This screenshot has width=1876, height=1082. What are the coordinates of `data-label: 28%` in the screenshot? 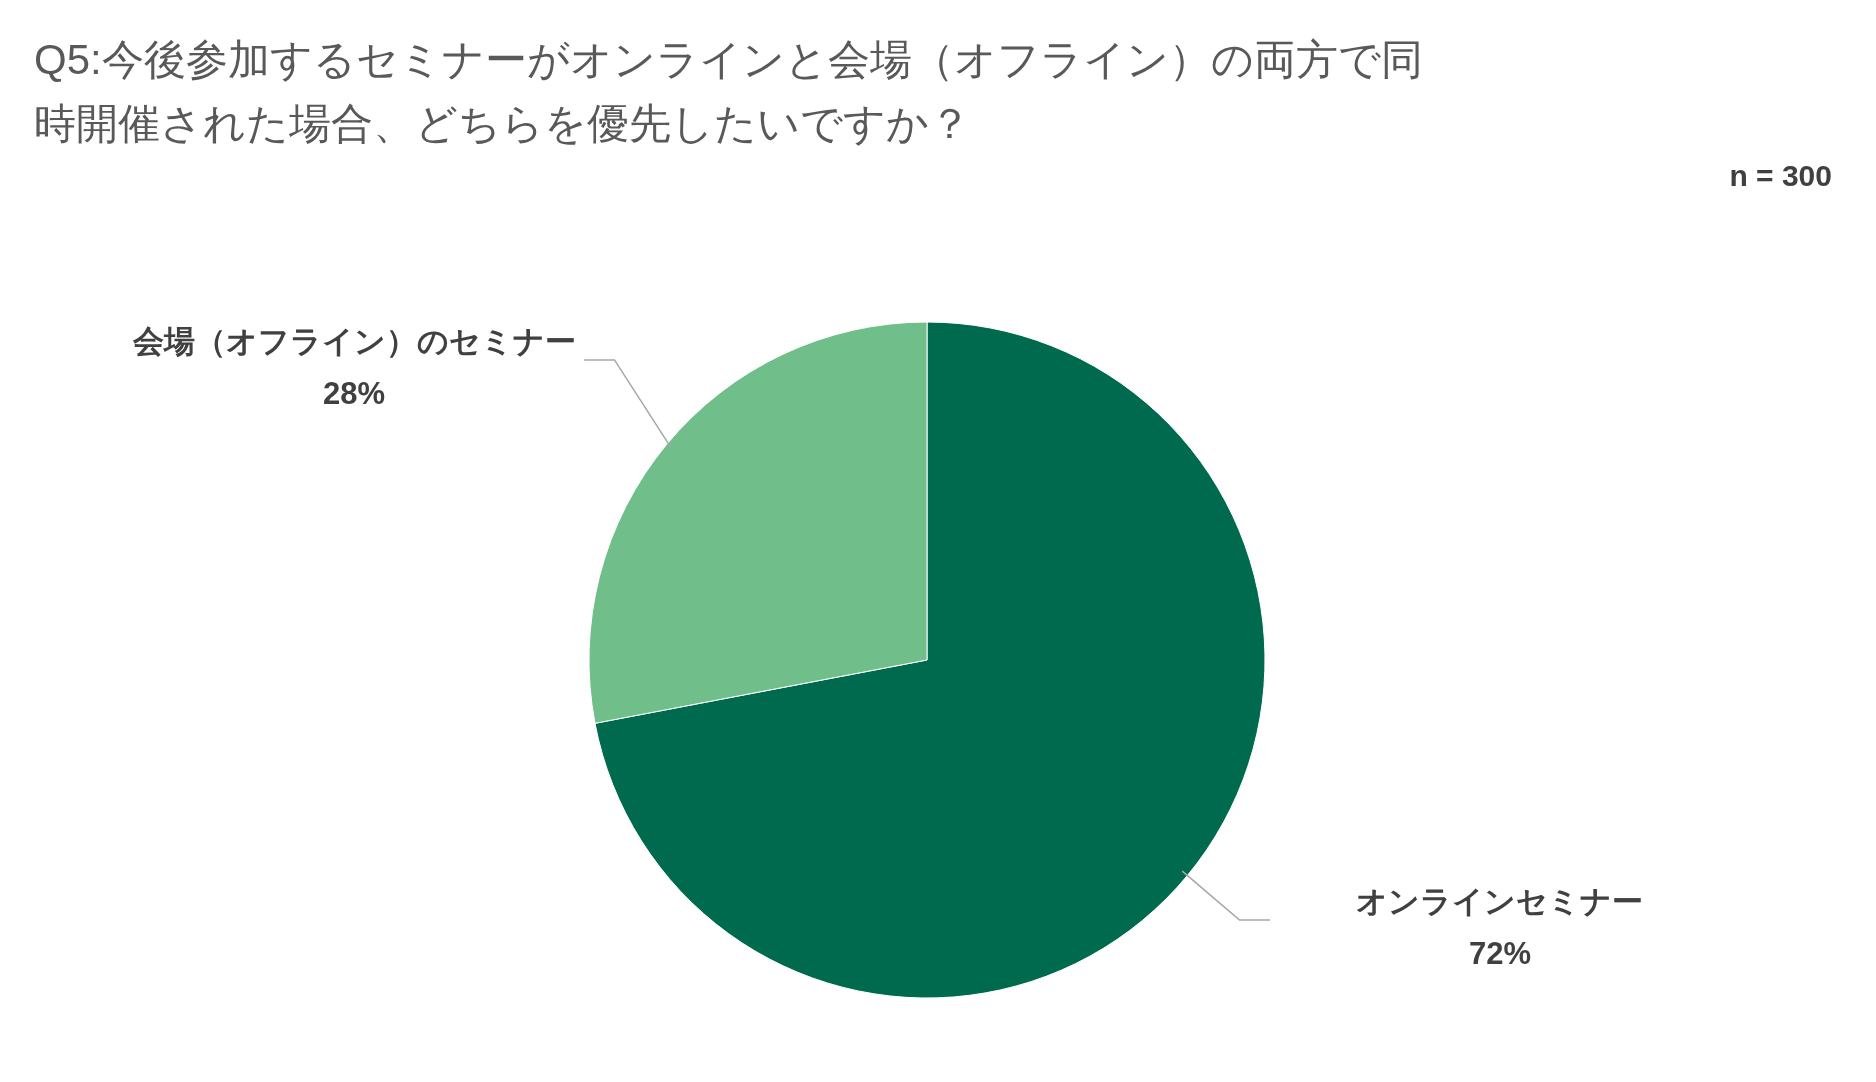 It's located at (354, 393).